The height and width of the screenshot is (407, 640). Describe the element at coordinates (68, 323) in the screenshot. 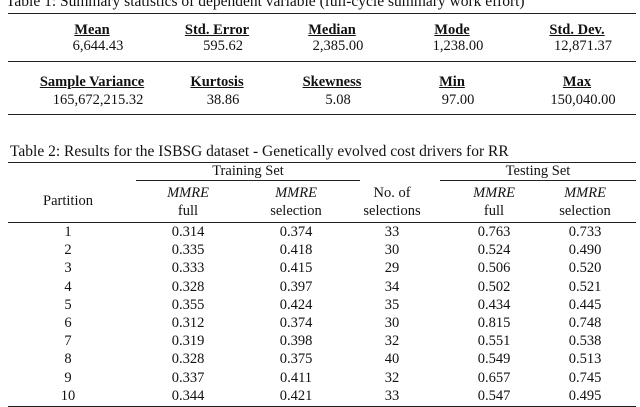

I see `cell: 6` at that location.